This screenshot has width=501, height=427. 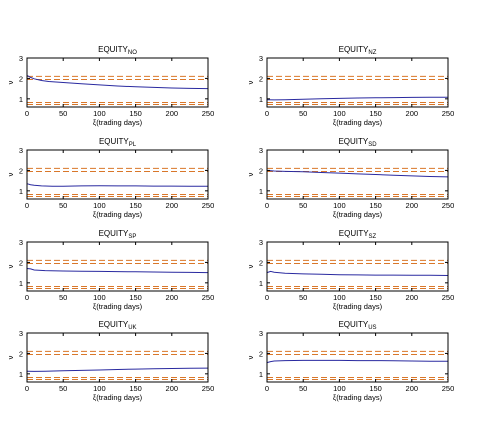 I want to click on chart-pl-title: EQUITYPL, so click(x=118, y=142).